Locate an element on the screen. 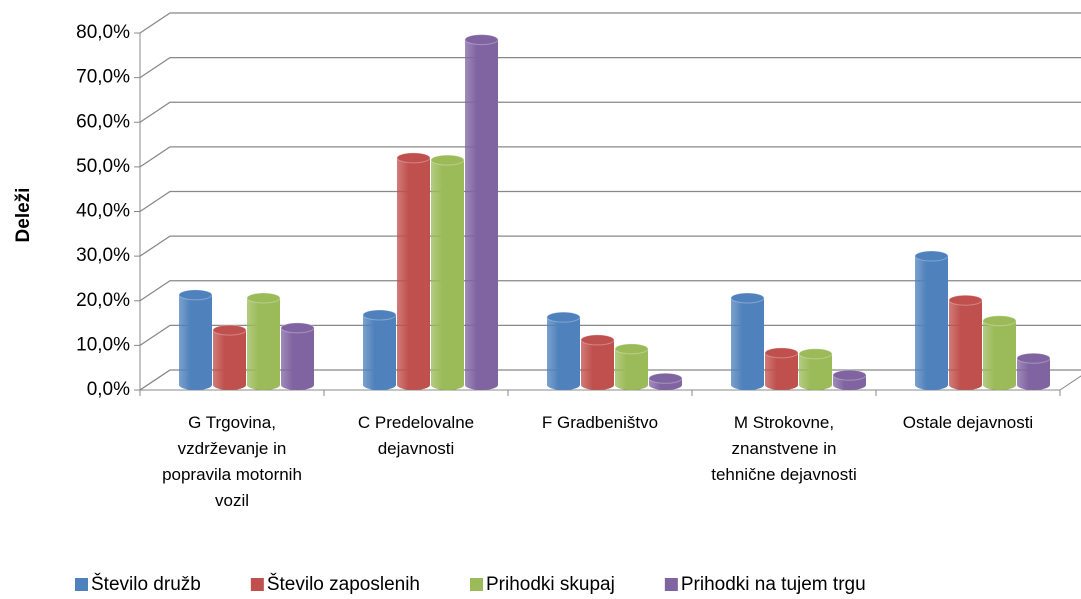 The width and height of the screenshot is (1081, 599). y-tick-label: 70,0% is located at coordinates (103, 77).